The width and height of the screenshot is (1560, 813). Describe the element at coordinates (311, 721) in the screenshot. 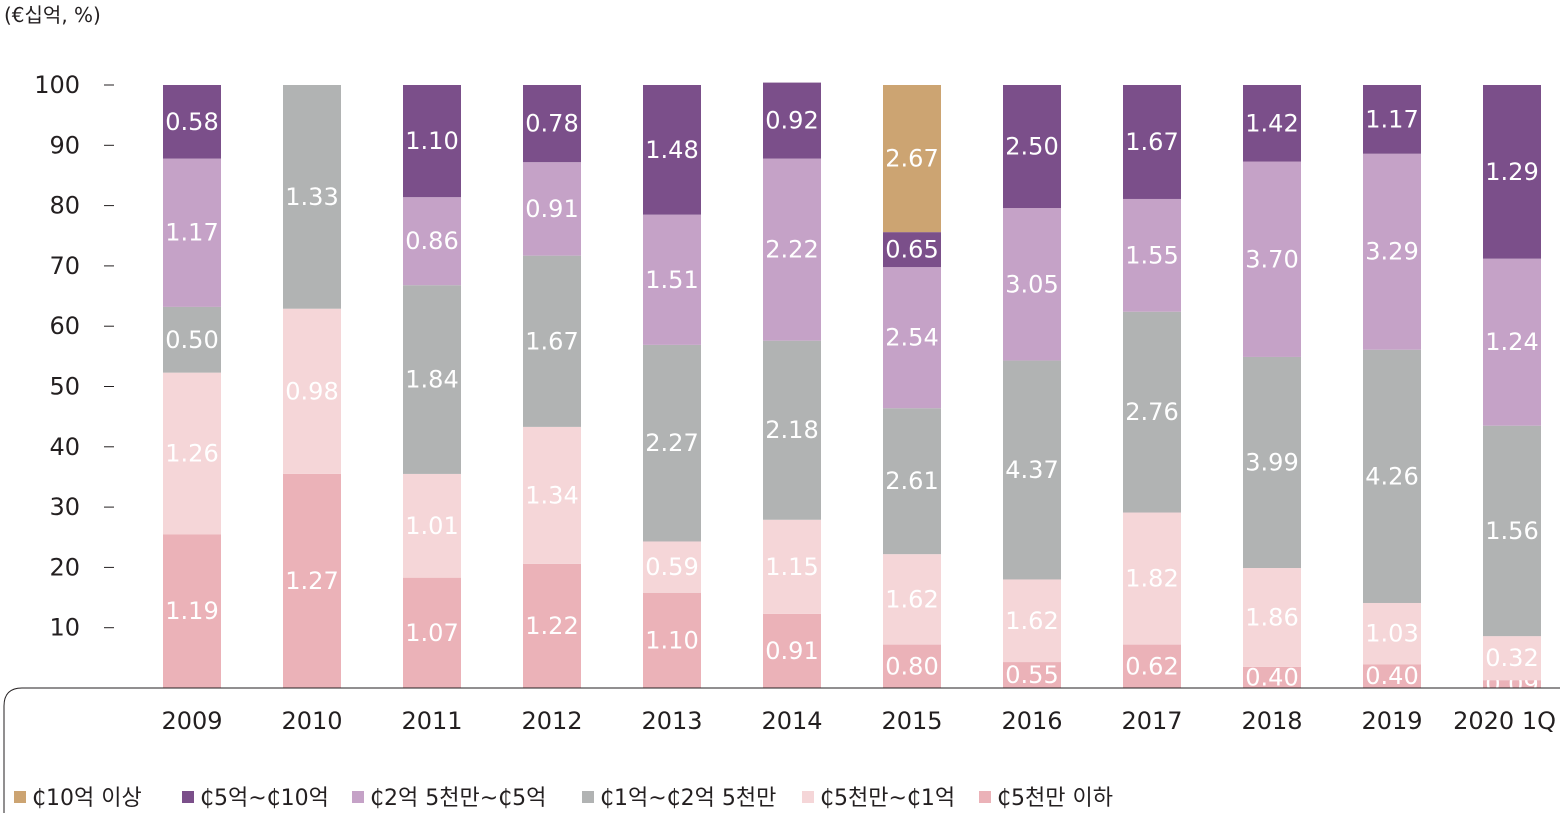

I see `x-tick-label: 2010` at that location.